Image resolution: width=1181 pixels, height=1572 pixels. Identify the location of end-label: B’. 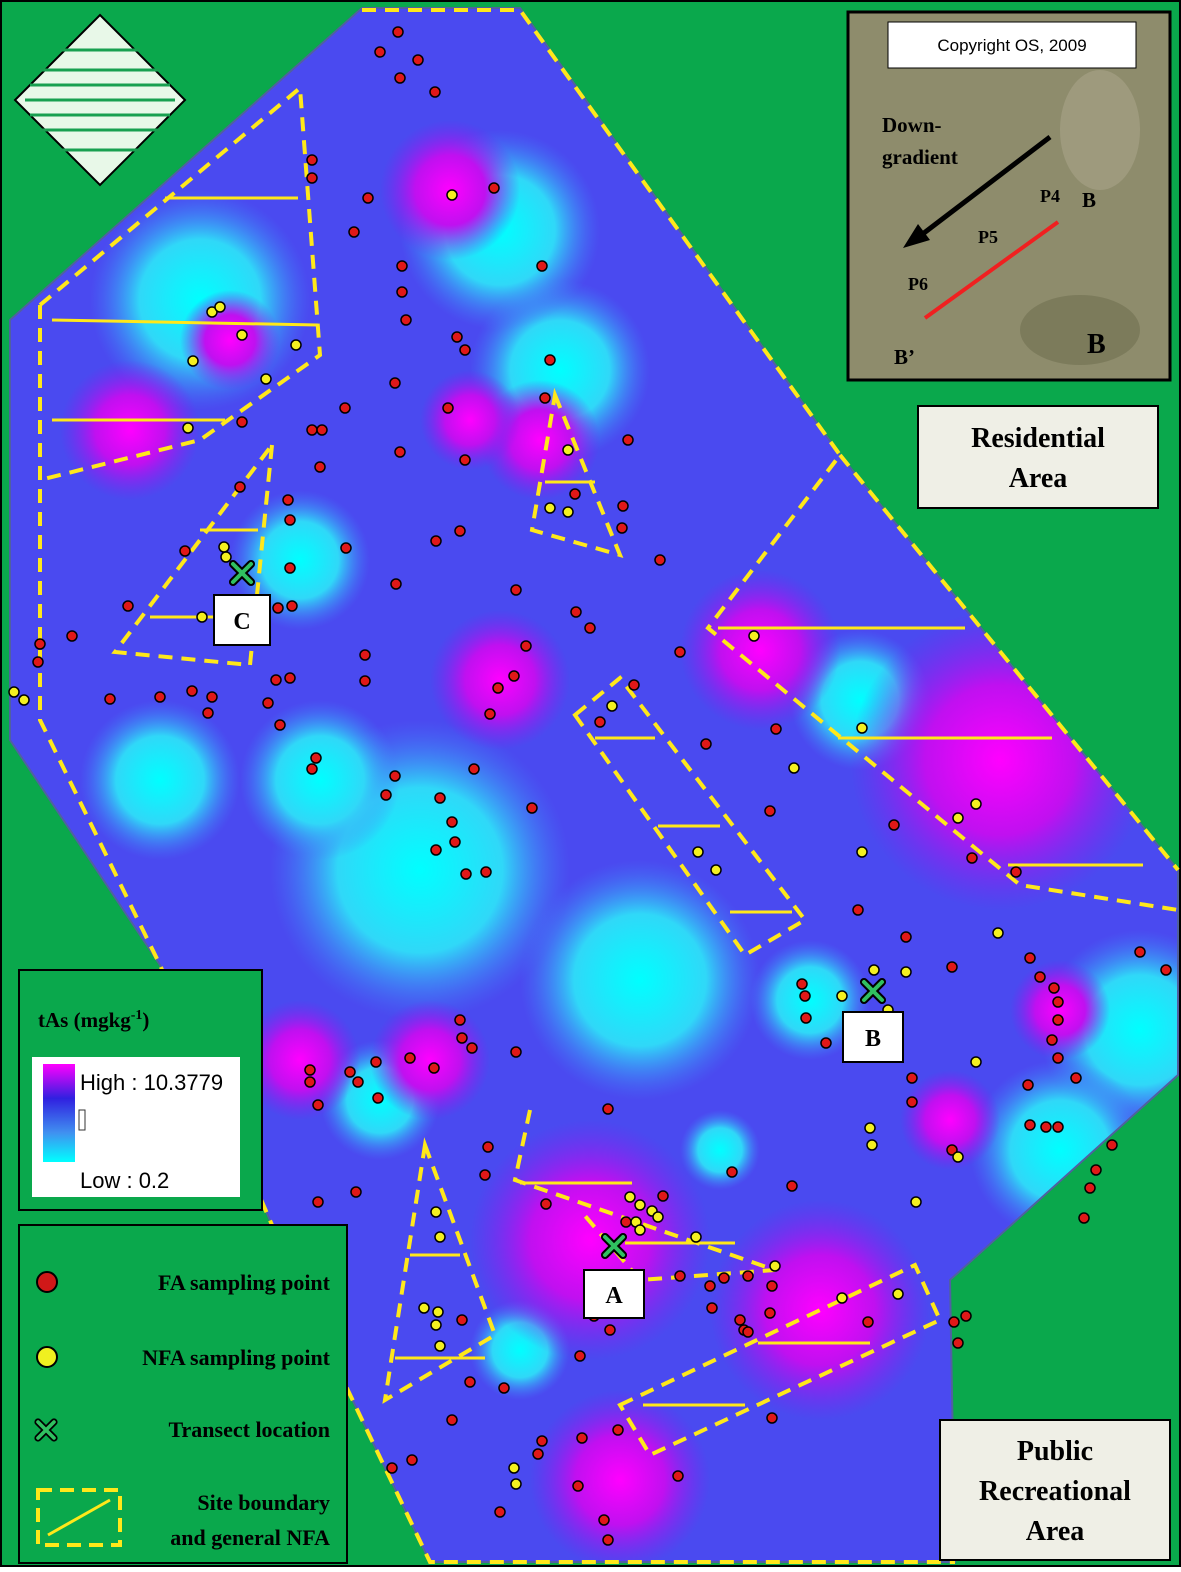
(904, 357).